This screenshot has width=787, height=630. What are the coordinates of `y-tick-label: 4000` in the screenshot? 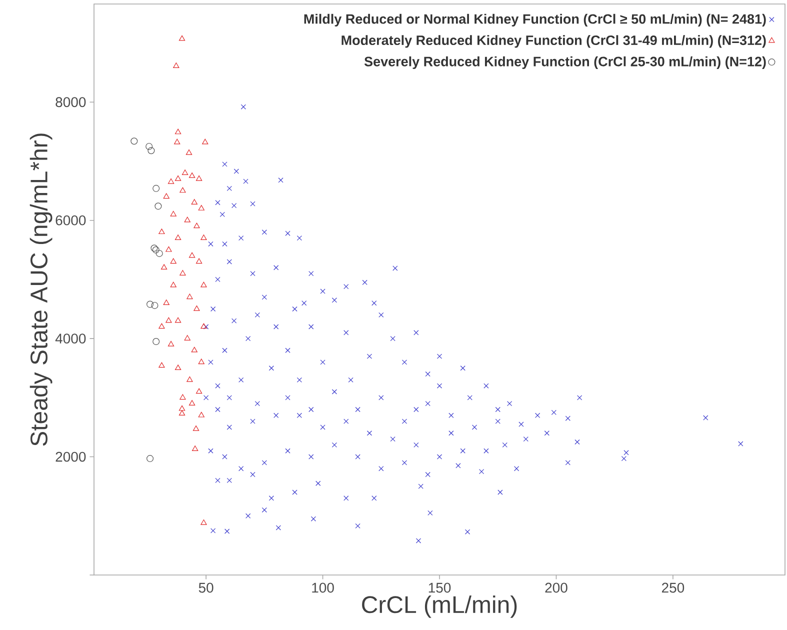 It's located at (70, 339).